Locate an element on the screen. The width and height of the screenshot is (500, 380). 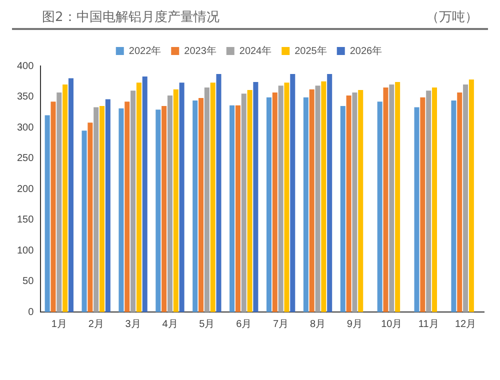
y-tick-label: 0 is located at coordinates (31, 312).